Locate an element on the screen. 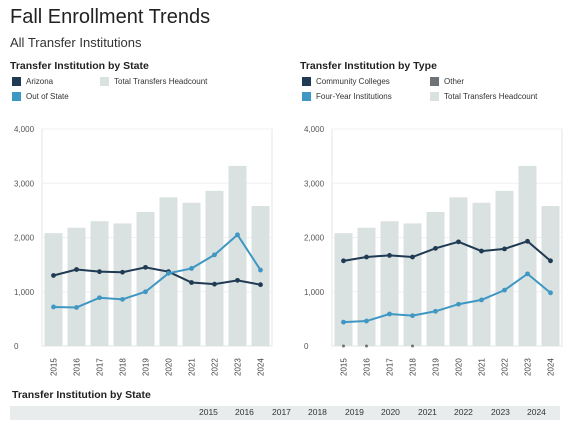  bottom-year-label: 2015 is located at coordinates (208, 412).